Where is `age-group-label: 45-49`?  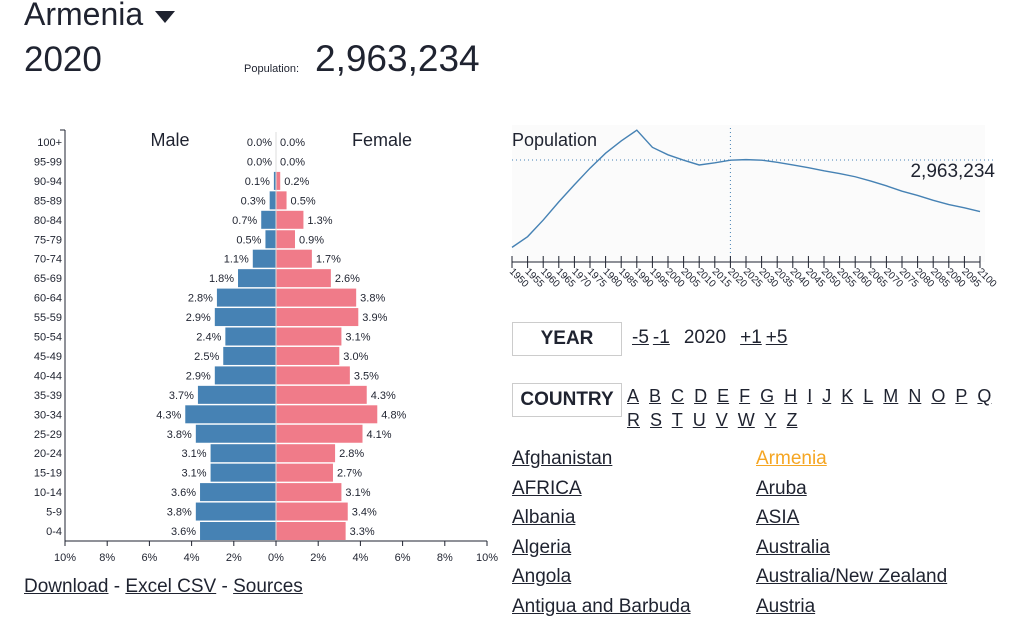
age-group-label: 45-49 is located at coordinates (48, 357).